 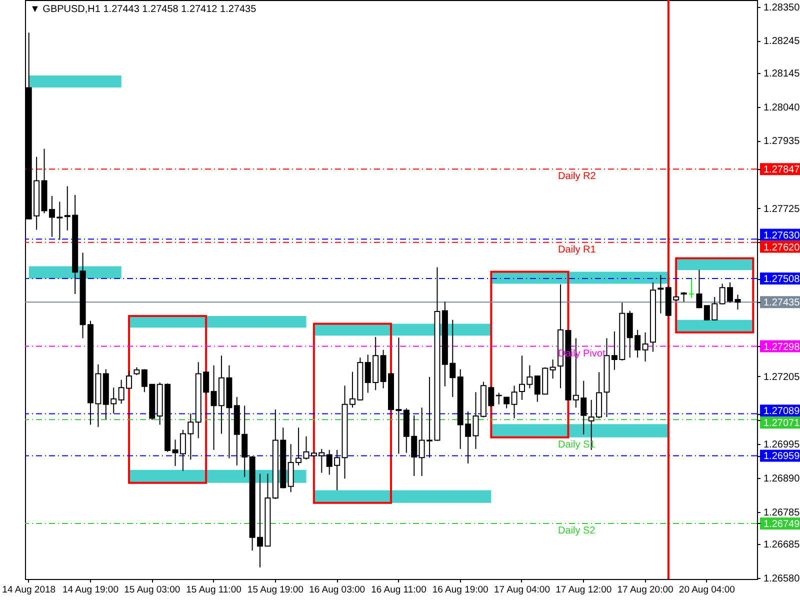 What do you see at coordinates (782, 347) in the screenshot?
I see `y-tick-label: 1.27298` at bounding box center [782, 347].